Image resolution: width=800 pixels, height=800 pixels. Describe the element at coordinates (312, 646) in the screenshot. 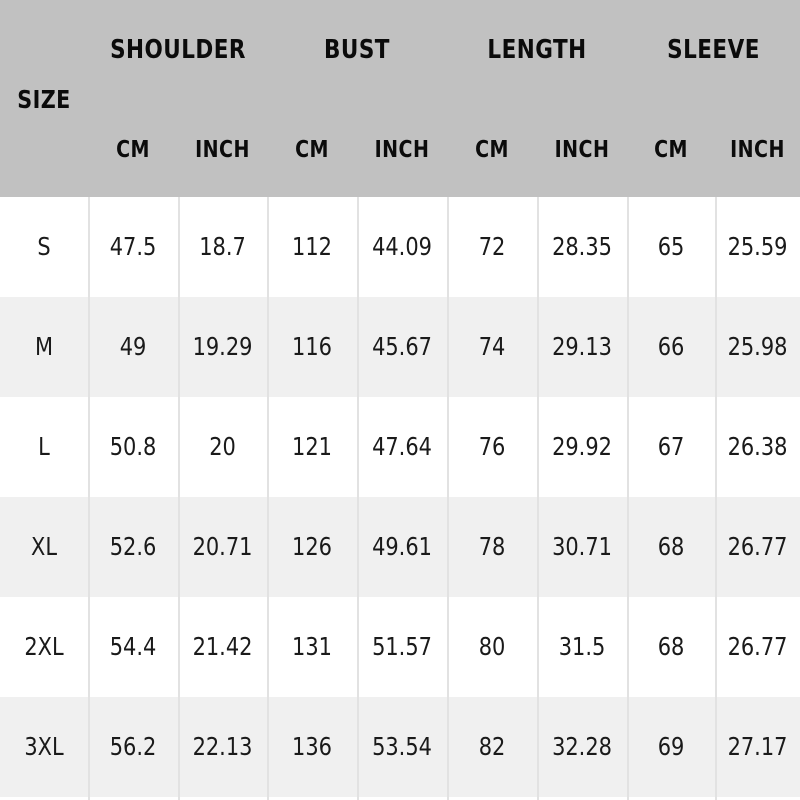

I see `cell-bust-cm: 131` at that location.